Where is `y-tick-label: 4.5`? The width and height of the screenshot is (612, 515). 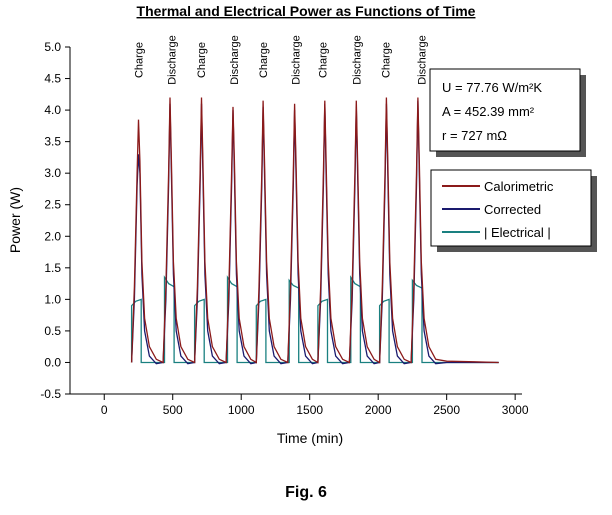 y-tick-label: 4.5 is located at coordinates (52, 79).